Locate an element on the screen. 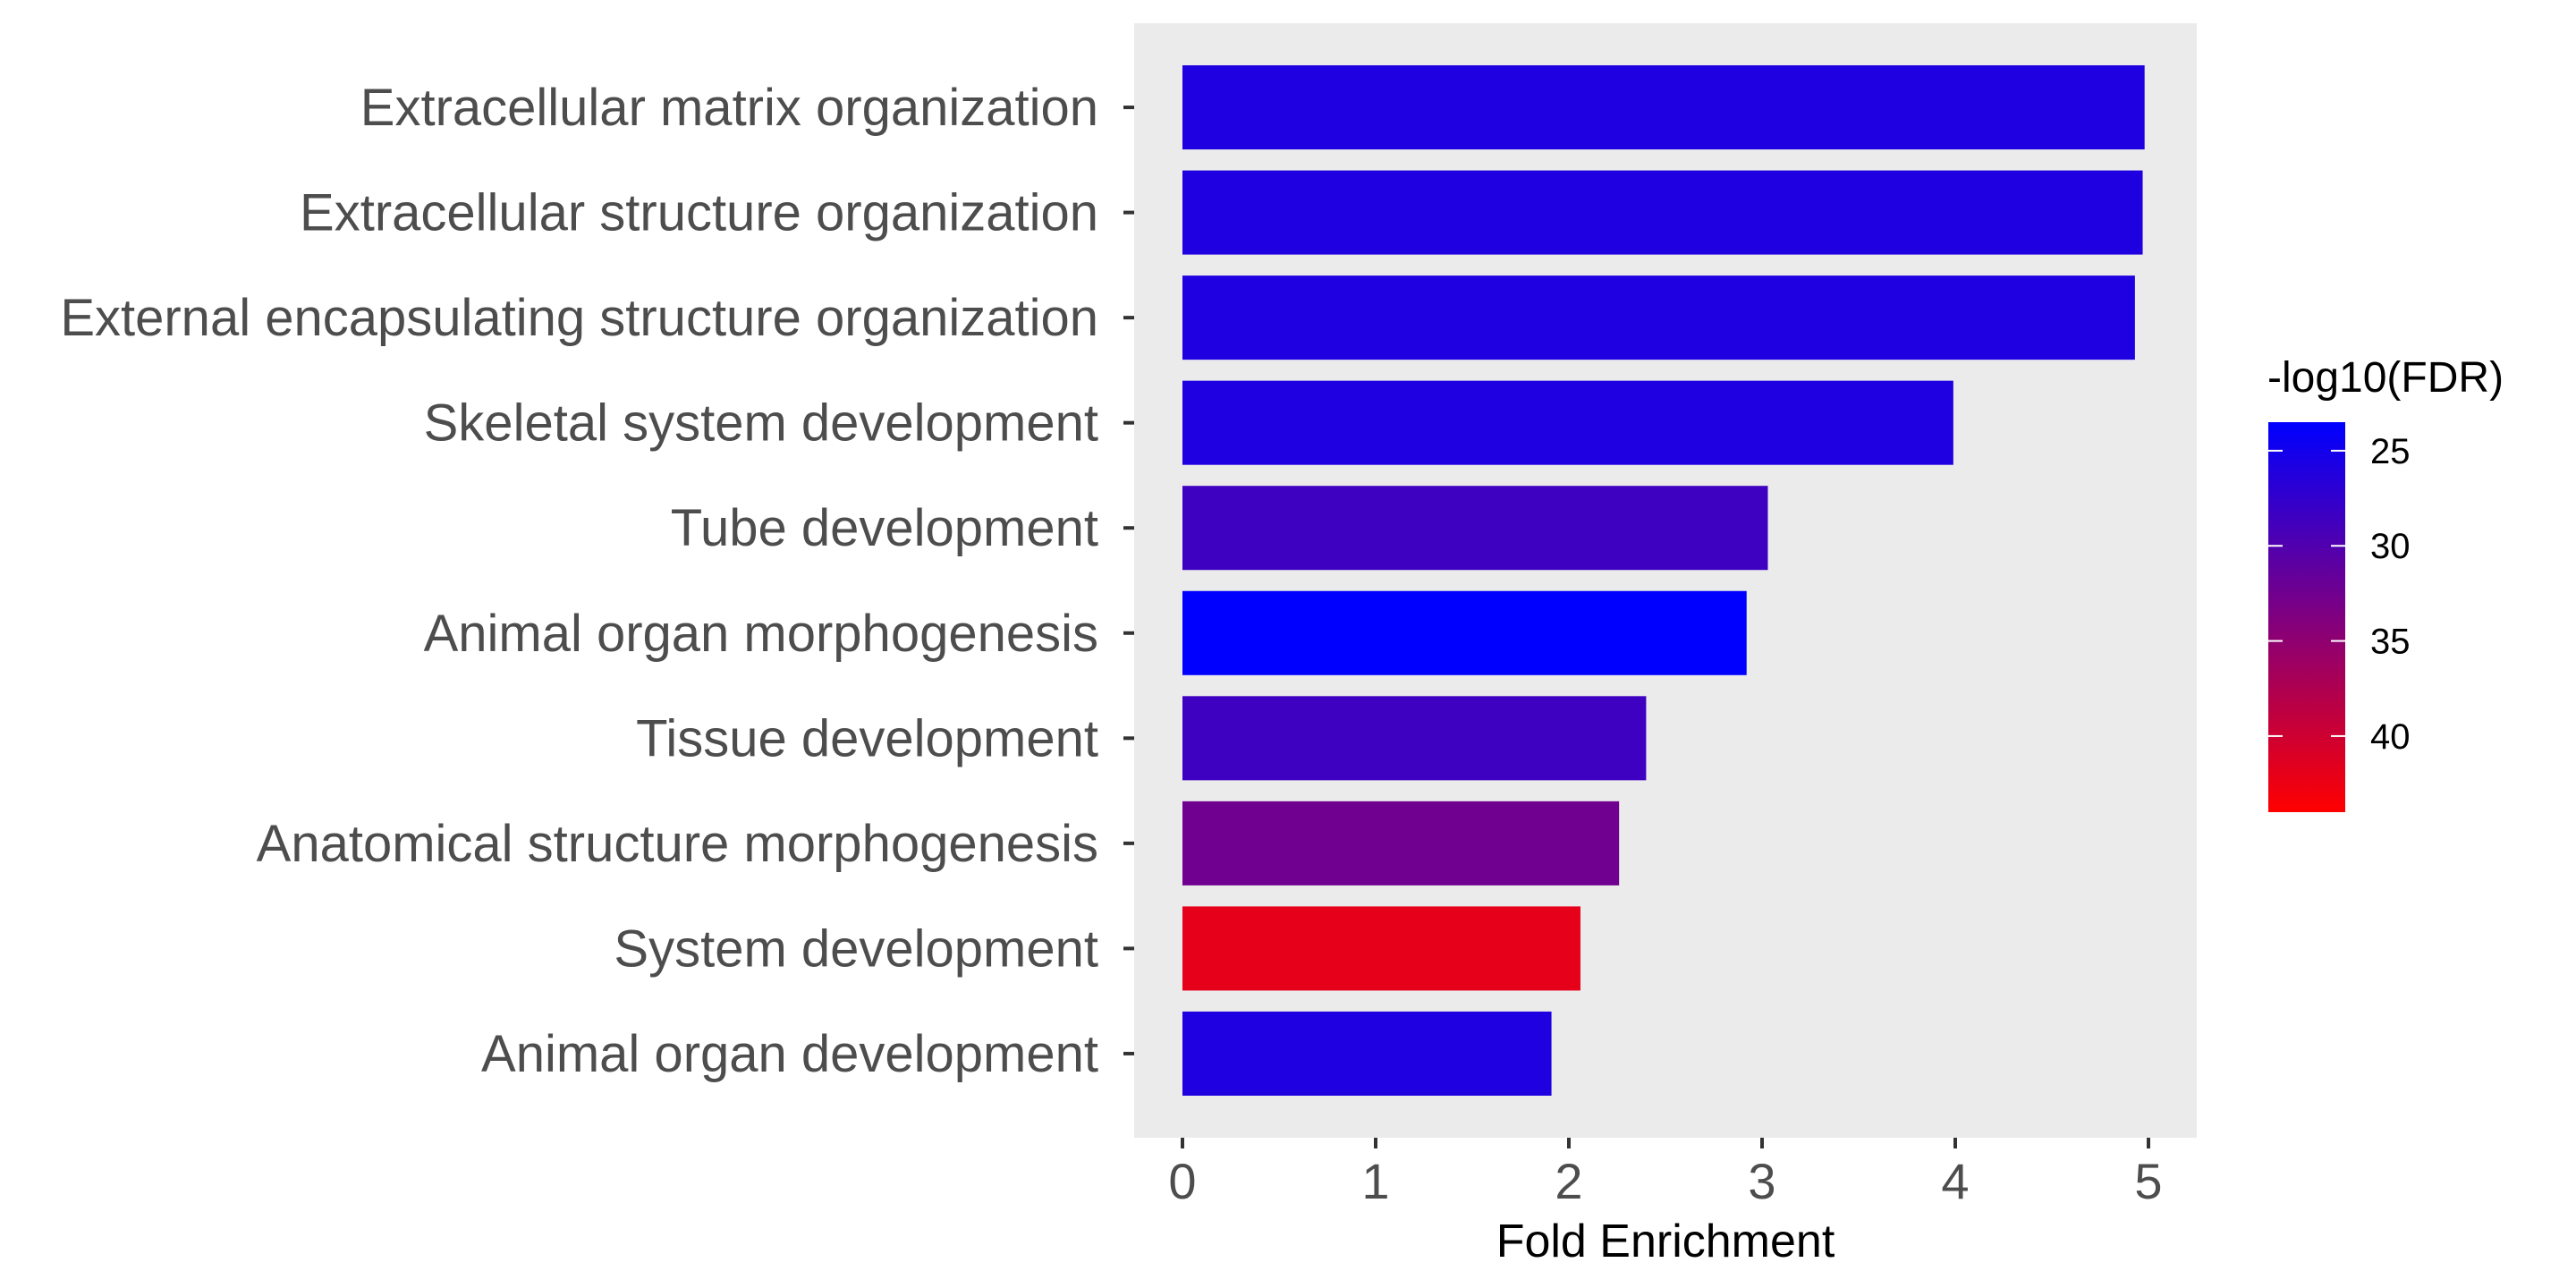  category-label: Animal organ development is located at coordinates (789, 1054).